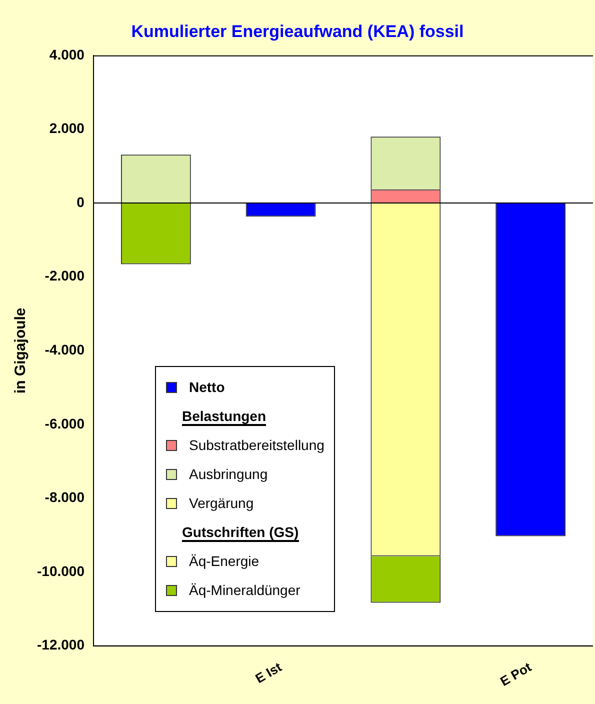 Image resolution: width=595 pixels, height=704 pixels. Describe the element at coordinates (256, 445) in the screenshot. I see `legend-label: Substratbereitstellung` at that location.